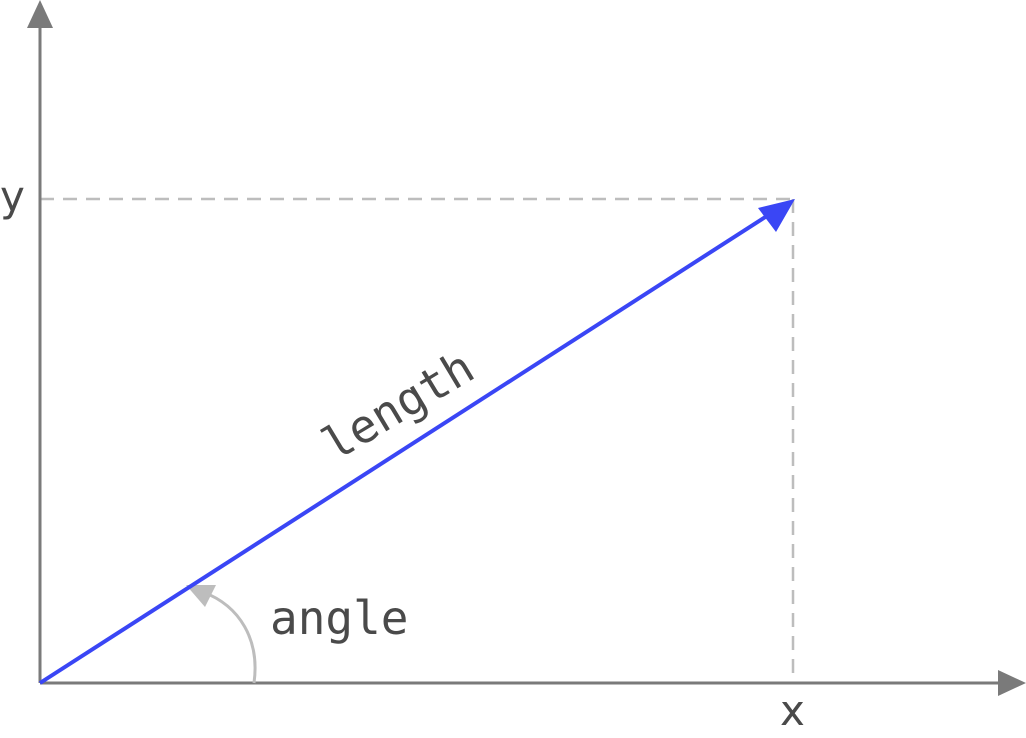 Image resolution: width=1026 pixels, height=738 pixels. Describe the element at coordinates (1012, 683) in the screenshot. I see `x-axis-arrow-icon` at that location.